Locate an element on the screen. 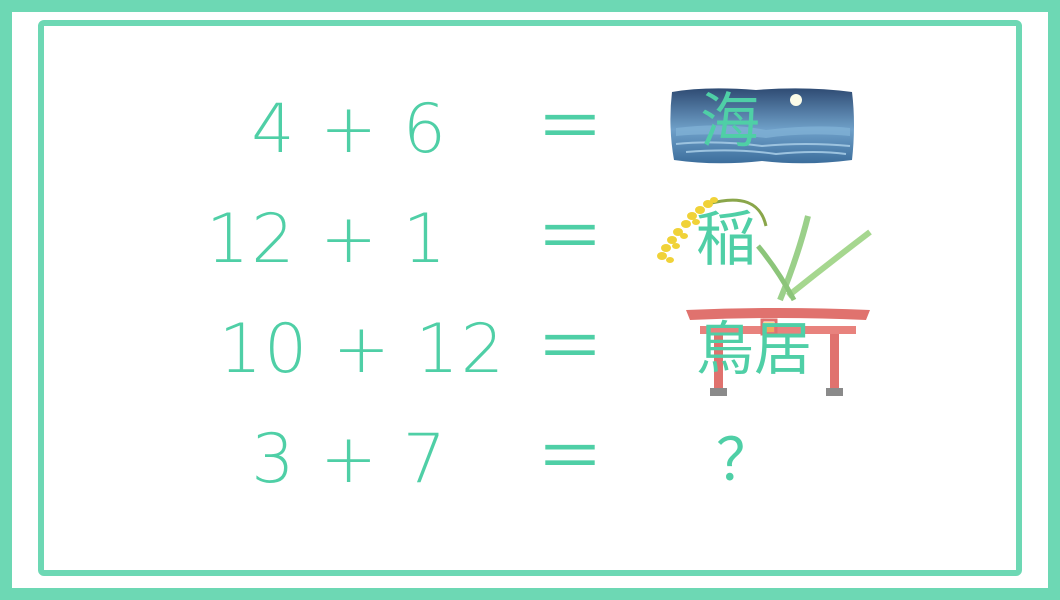 The image size is (1060, 600). equation-1-equals: ＝ is located at coordinates (570, 128).